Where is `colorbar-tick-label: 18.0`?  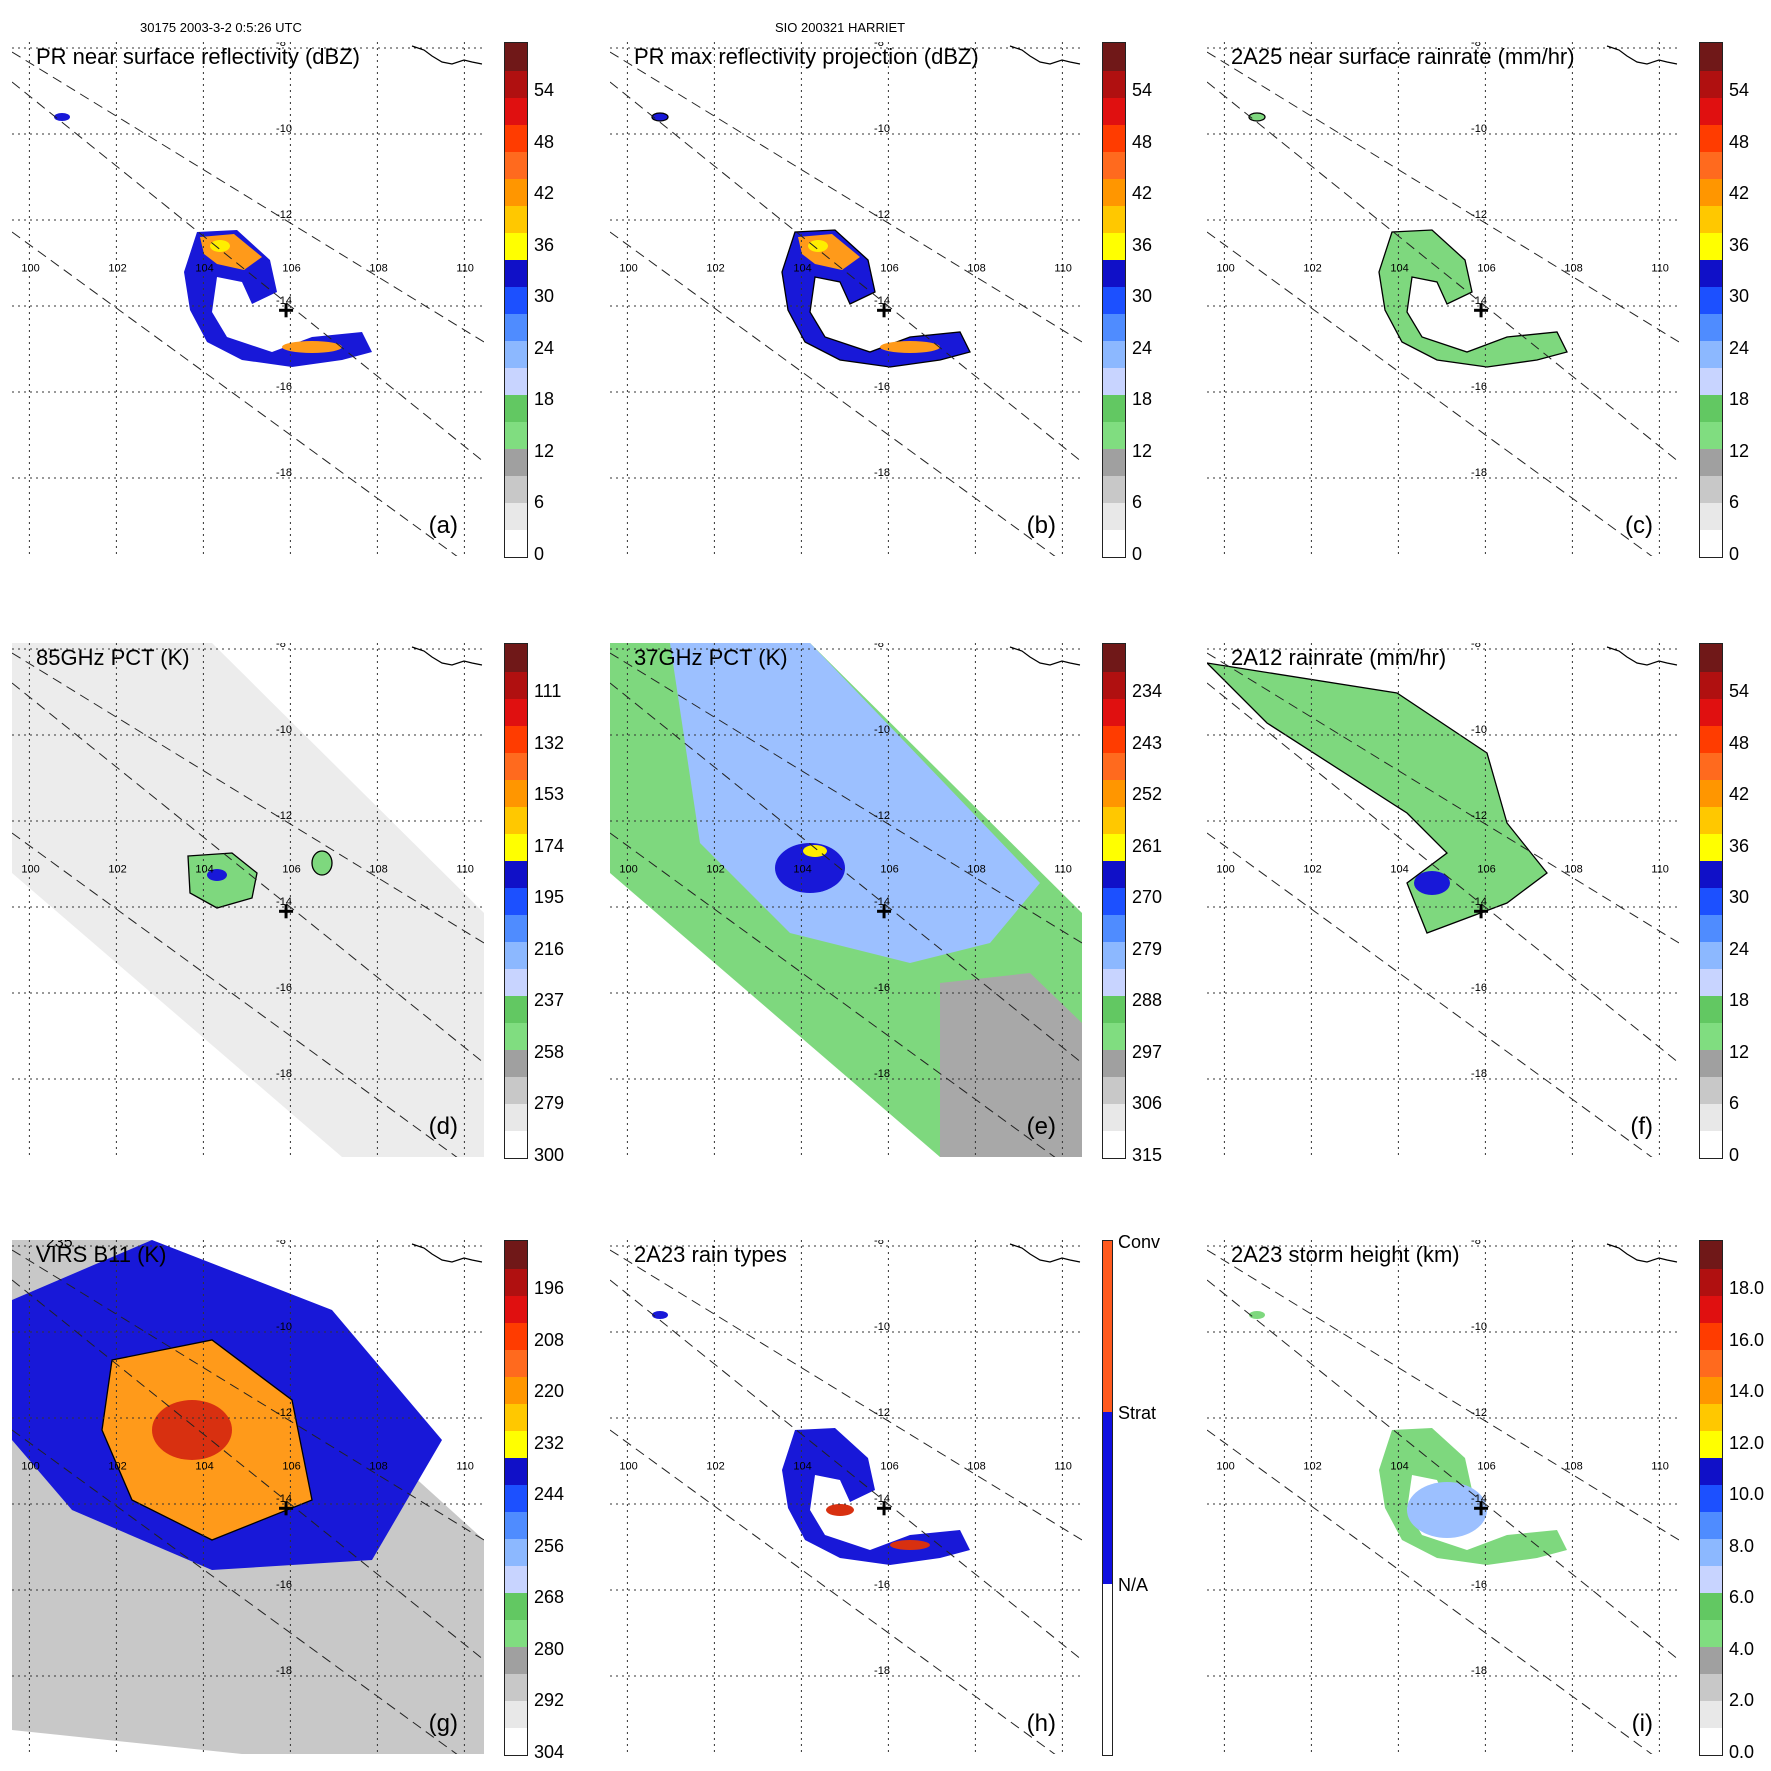 colorbar-tick-label: 18.0 is located at coordinates (1747, 1288).